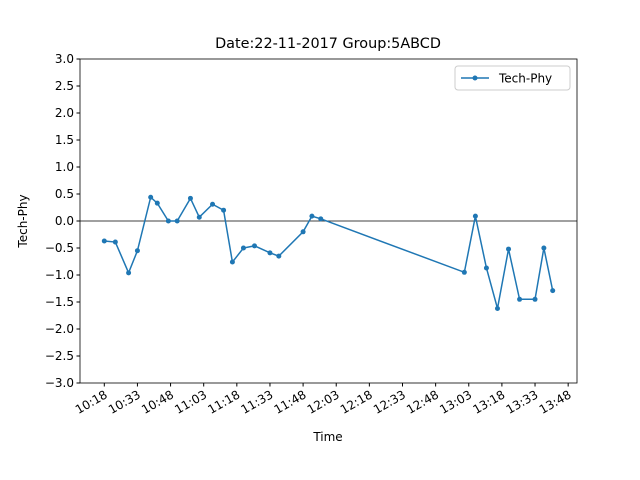  Describe the element at coordinates (64, 140) in the screenshot. I see `y-tick-label: 1.5` at that location.